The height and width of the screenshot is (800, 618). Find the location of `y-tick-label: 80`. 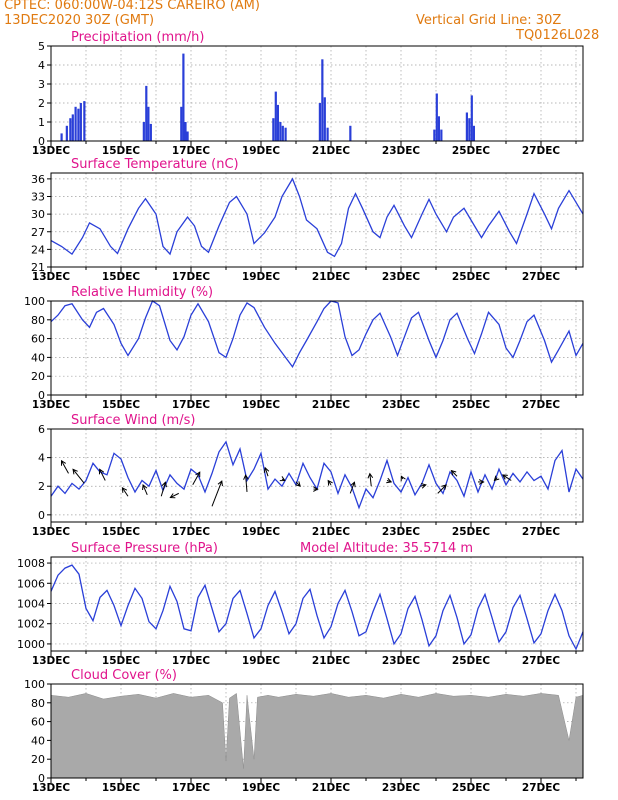

y-tick-label: 80 is located at coordinates (38, 703).